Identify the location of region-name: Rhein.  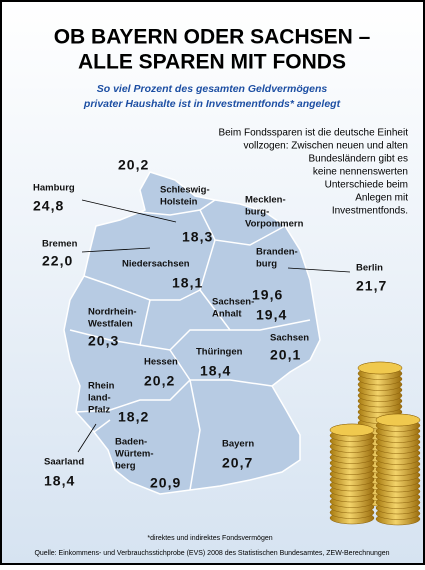
(101, 386).